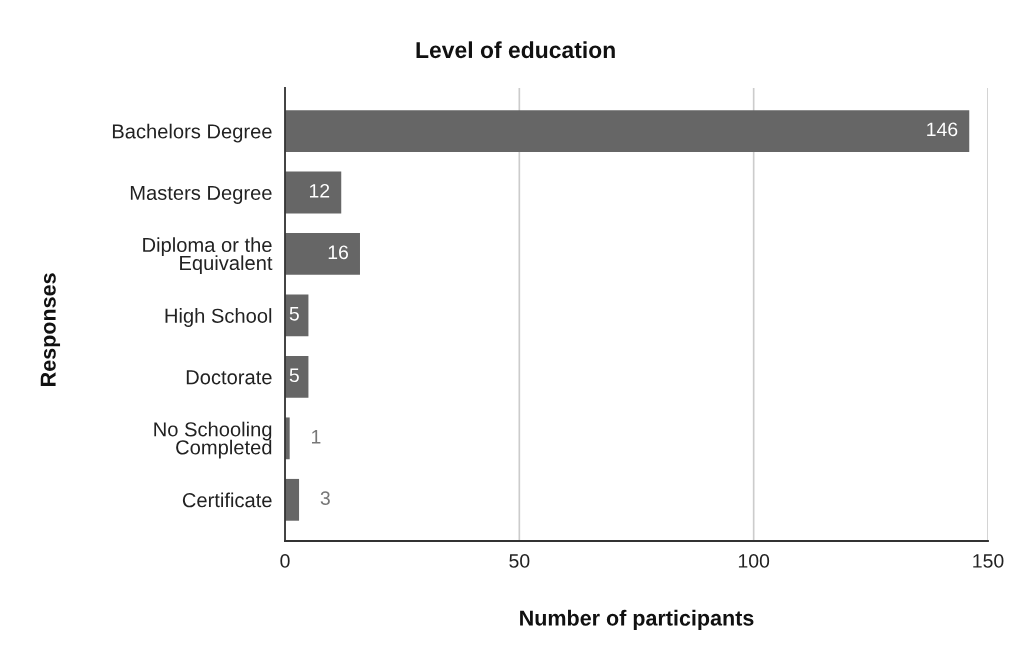 The width and height of the screenshot is (1009, 660). I want to click on chart-title: Level of education, so click(515, 50).